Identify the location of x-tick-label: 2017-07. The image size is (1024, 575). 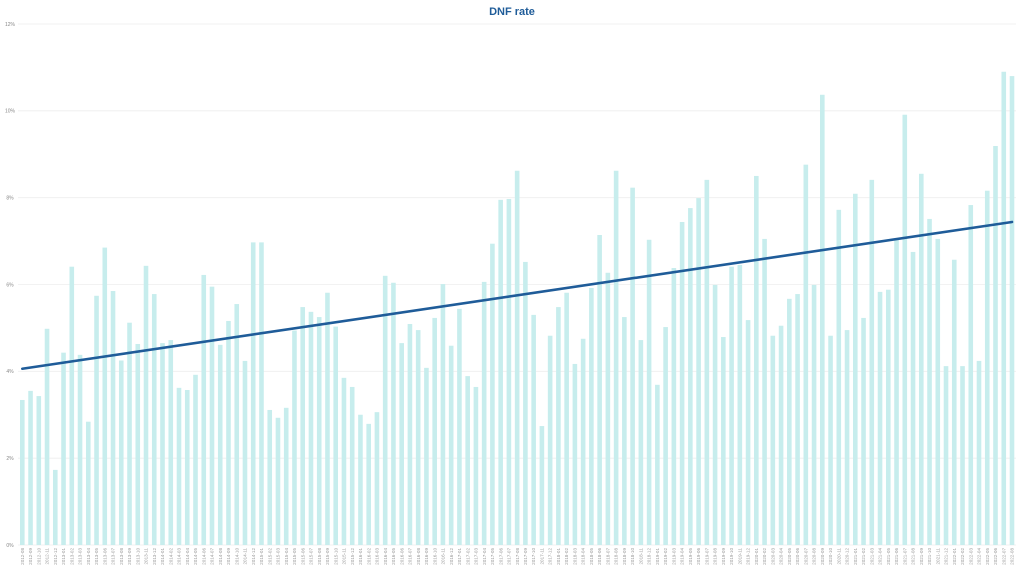
(509, 556).